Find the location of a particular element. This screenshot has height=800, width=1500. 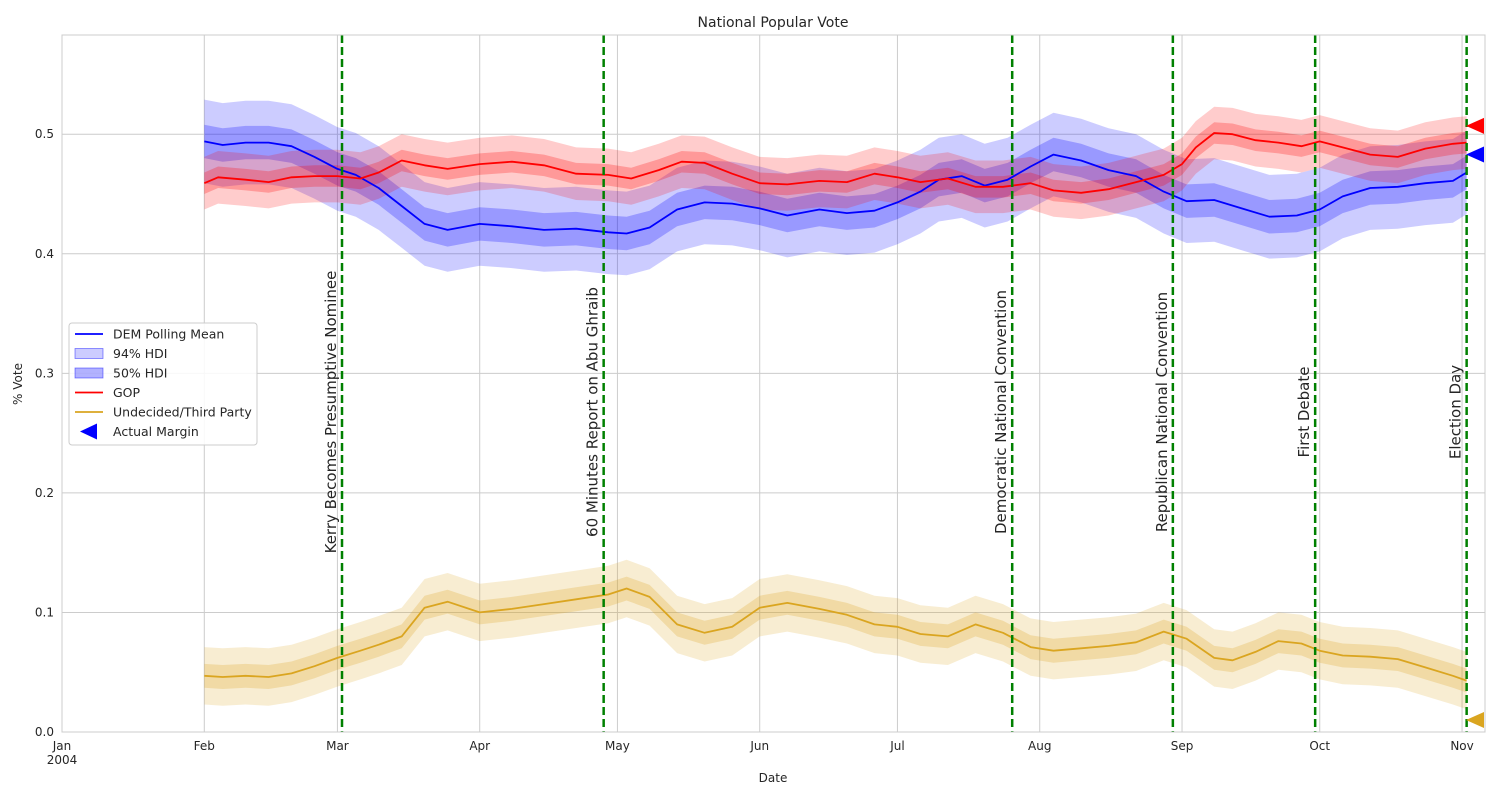

legend-label: DEM Polling Mean is located at coordinates (168, 334).